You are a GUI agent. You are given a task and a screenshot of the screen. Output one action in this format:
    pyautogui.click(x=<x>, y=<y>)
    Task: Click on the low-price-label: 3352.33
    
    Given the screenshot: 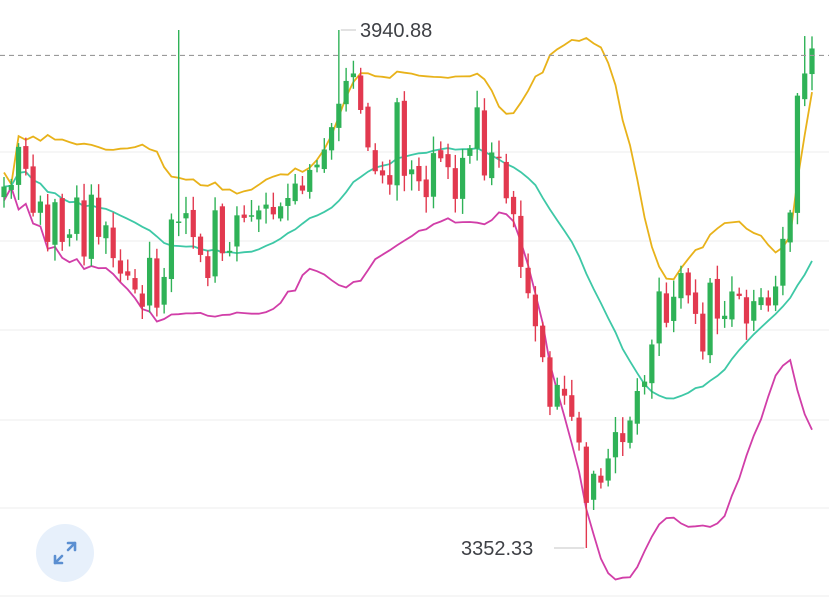 What is the action you would take?
    pyautogui.click(x=497, y=549)
    